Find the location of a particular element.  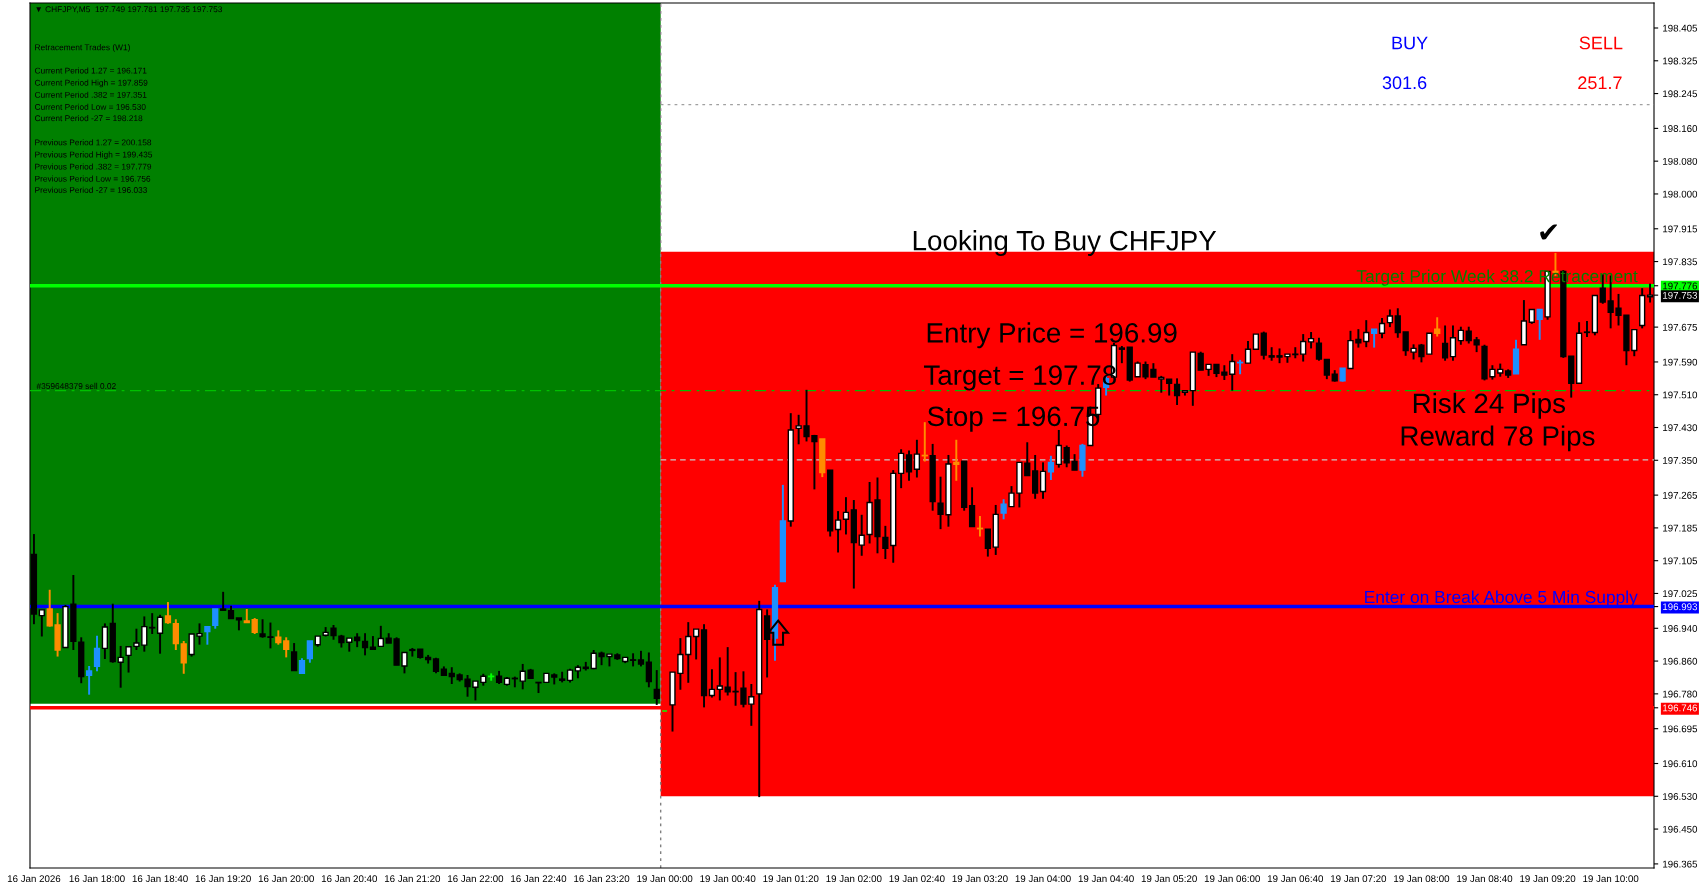

x-tick-label: 16 Jan 18:40 is located at coordinates (160, 879).